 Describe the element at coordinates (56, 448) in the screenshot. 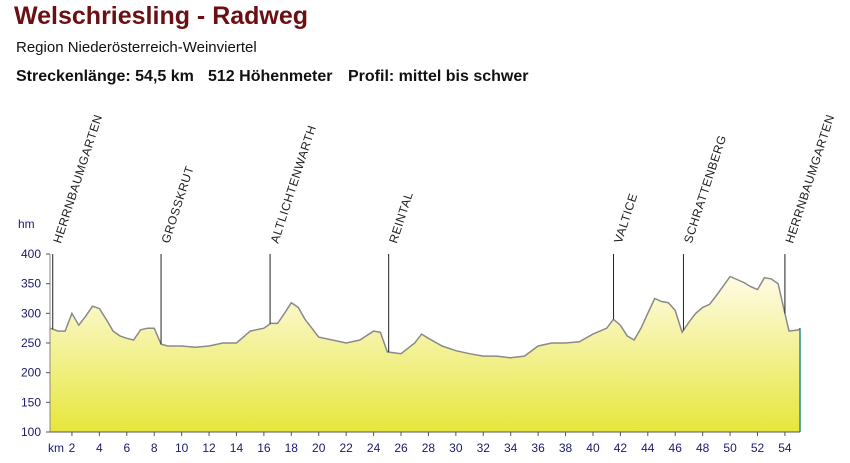

I see `x-axis-label: km` at that location.